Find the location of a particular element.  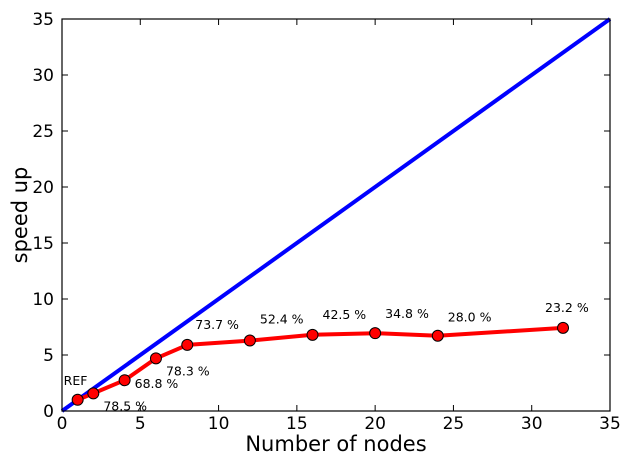

data-label: 42.5 % is located at coordinates (345, 314).